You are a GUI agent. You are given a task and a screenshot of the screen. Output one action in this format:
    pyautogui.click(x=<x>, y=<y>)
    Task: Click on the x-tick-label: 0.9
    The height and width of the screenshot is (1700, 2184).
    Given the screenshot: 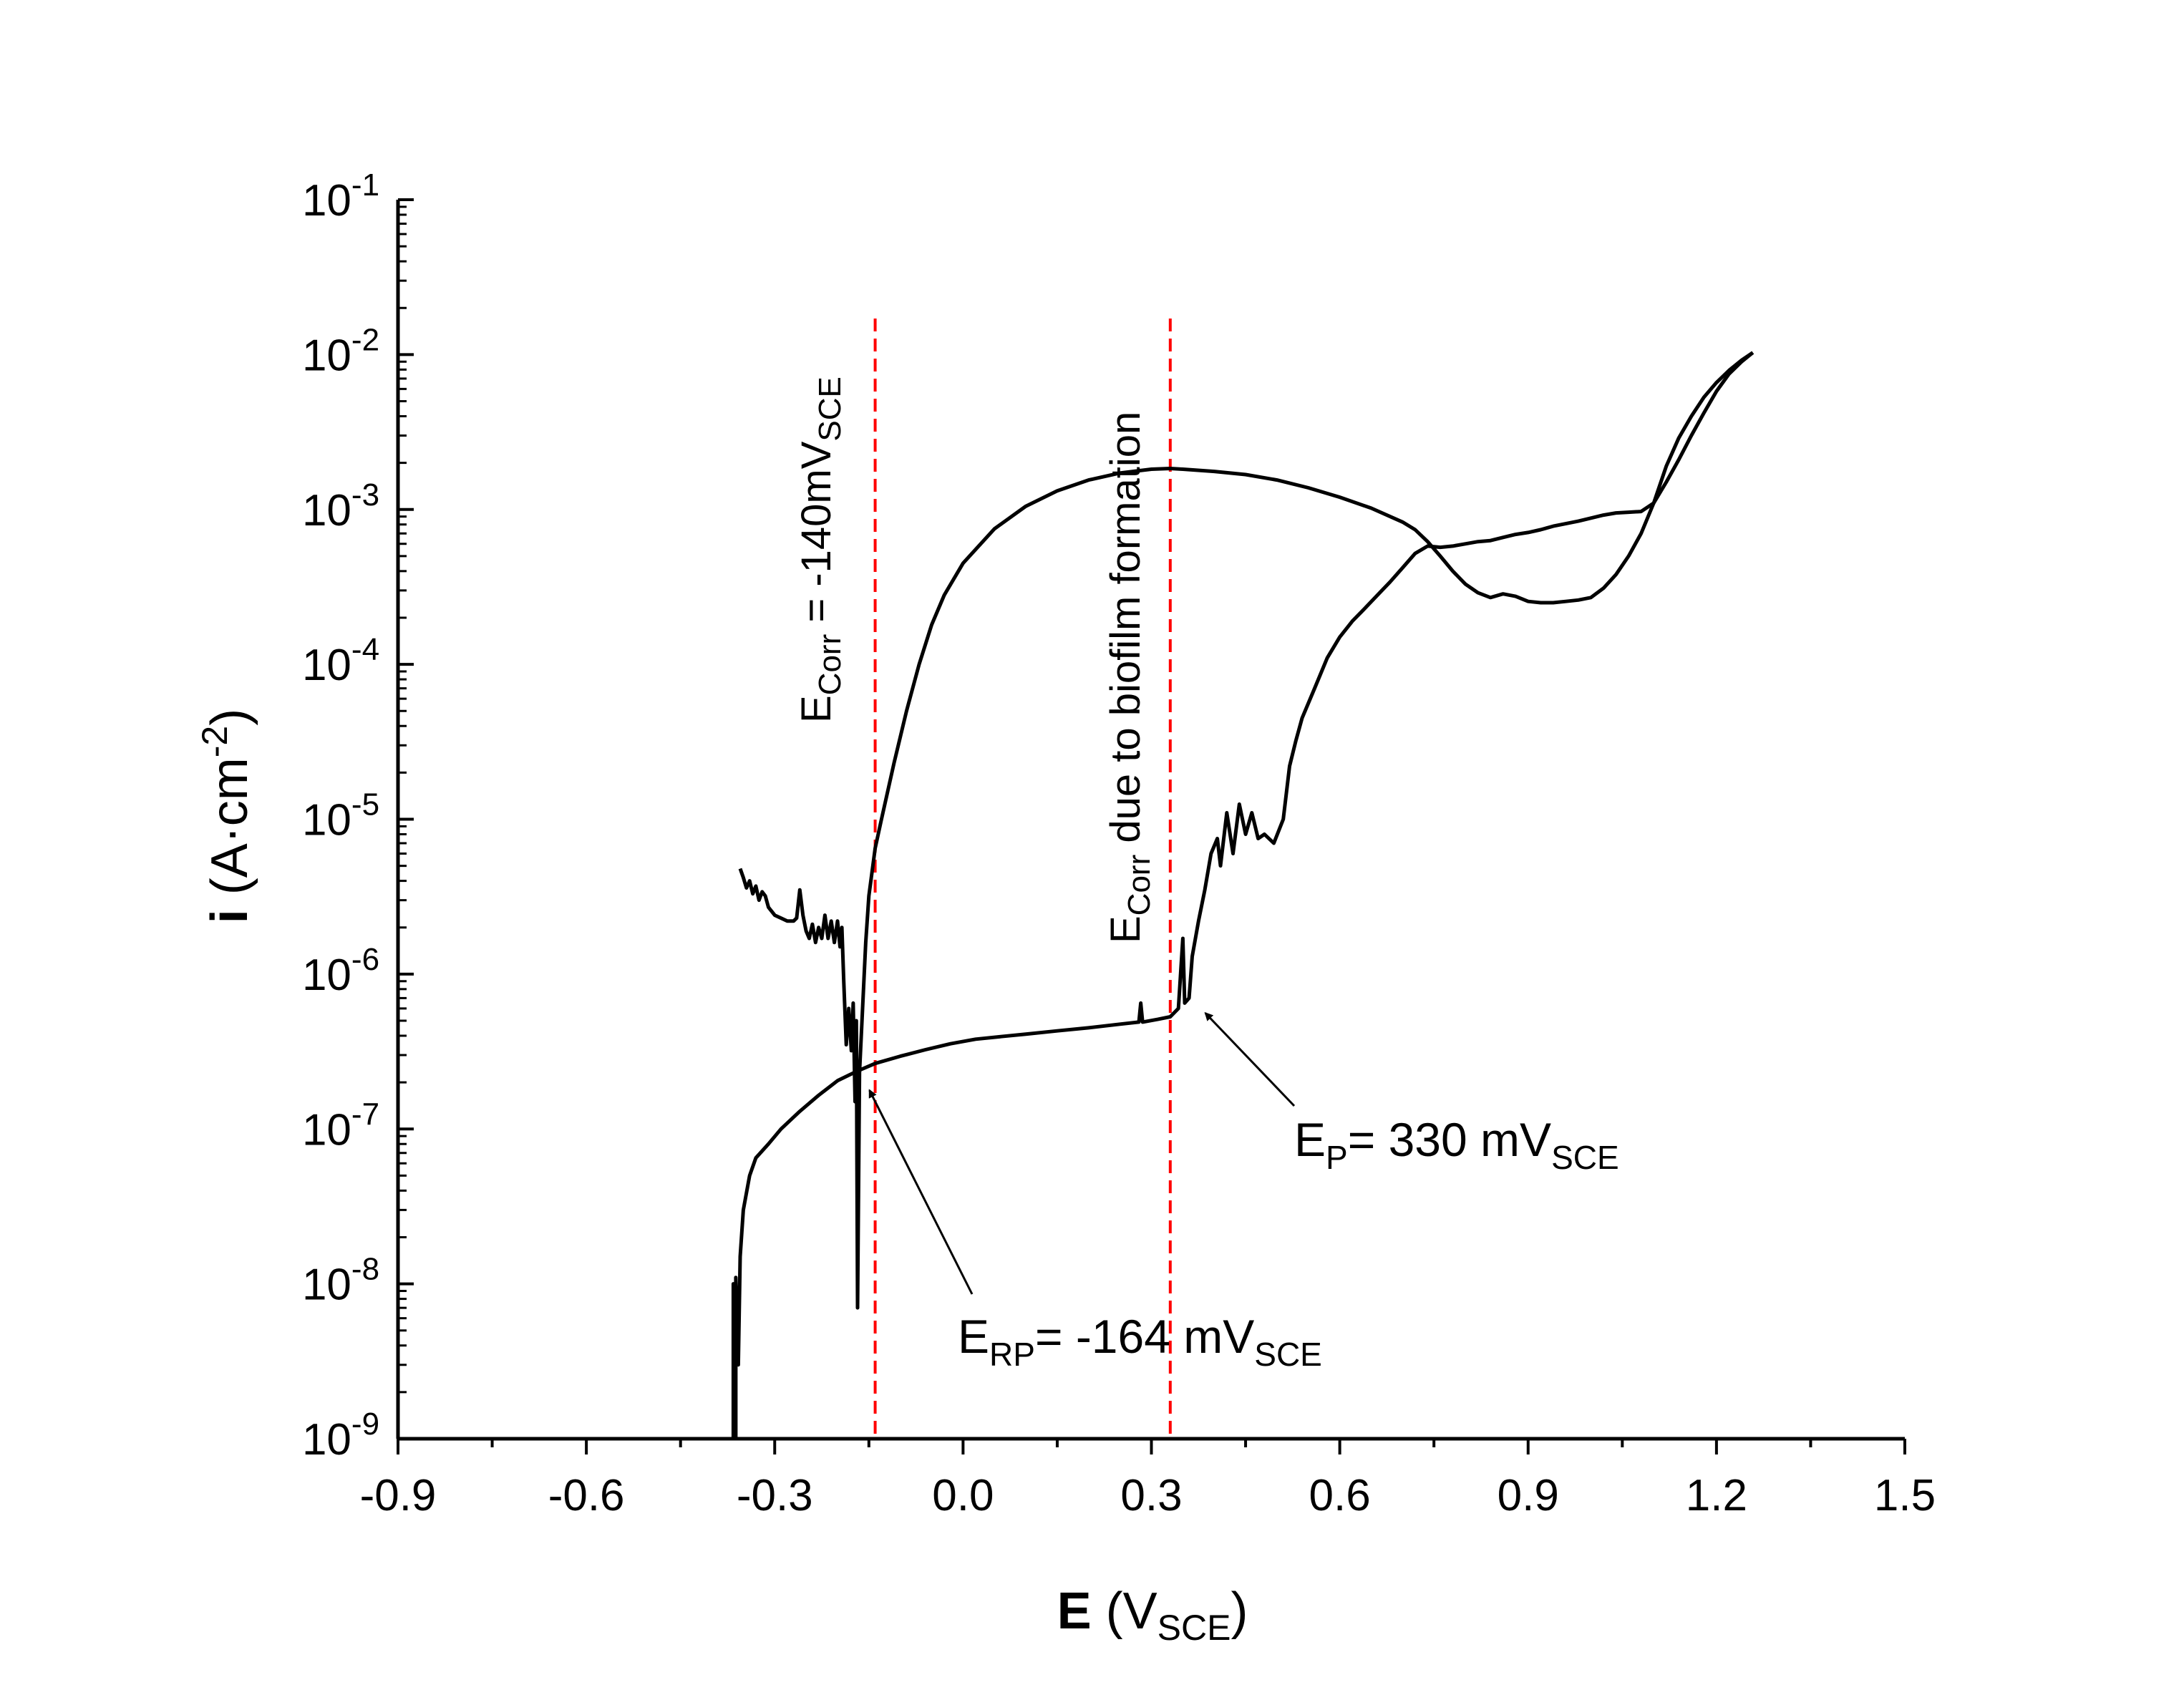 What is the action you would take?
    pyautogui.click(x=1528, y=1495)
    